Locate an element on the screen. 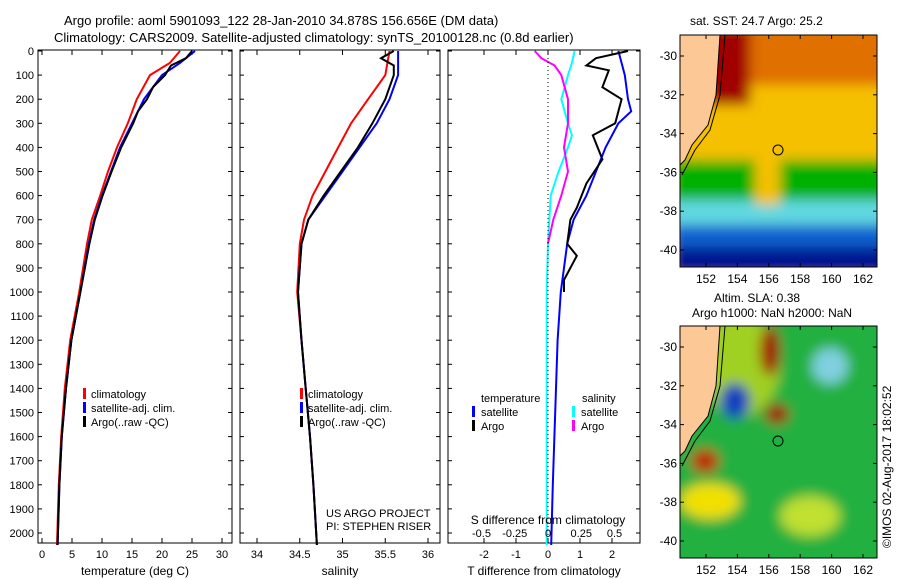 The image size is (900, 580). y-tick-label: 1600 is located at coordinates (22, 438).